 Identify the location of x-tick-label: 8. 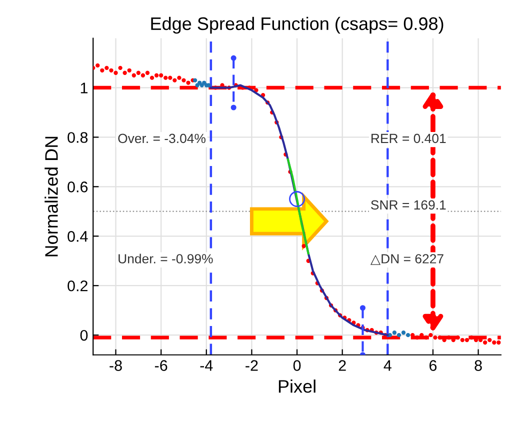
(478, 365).